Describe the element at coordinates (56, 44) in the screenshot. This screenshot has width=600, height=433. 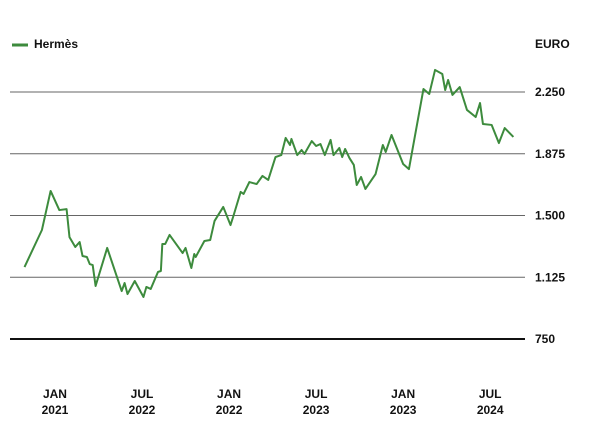
I see `legend-label: Hermès` at that location.